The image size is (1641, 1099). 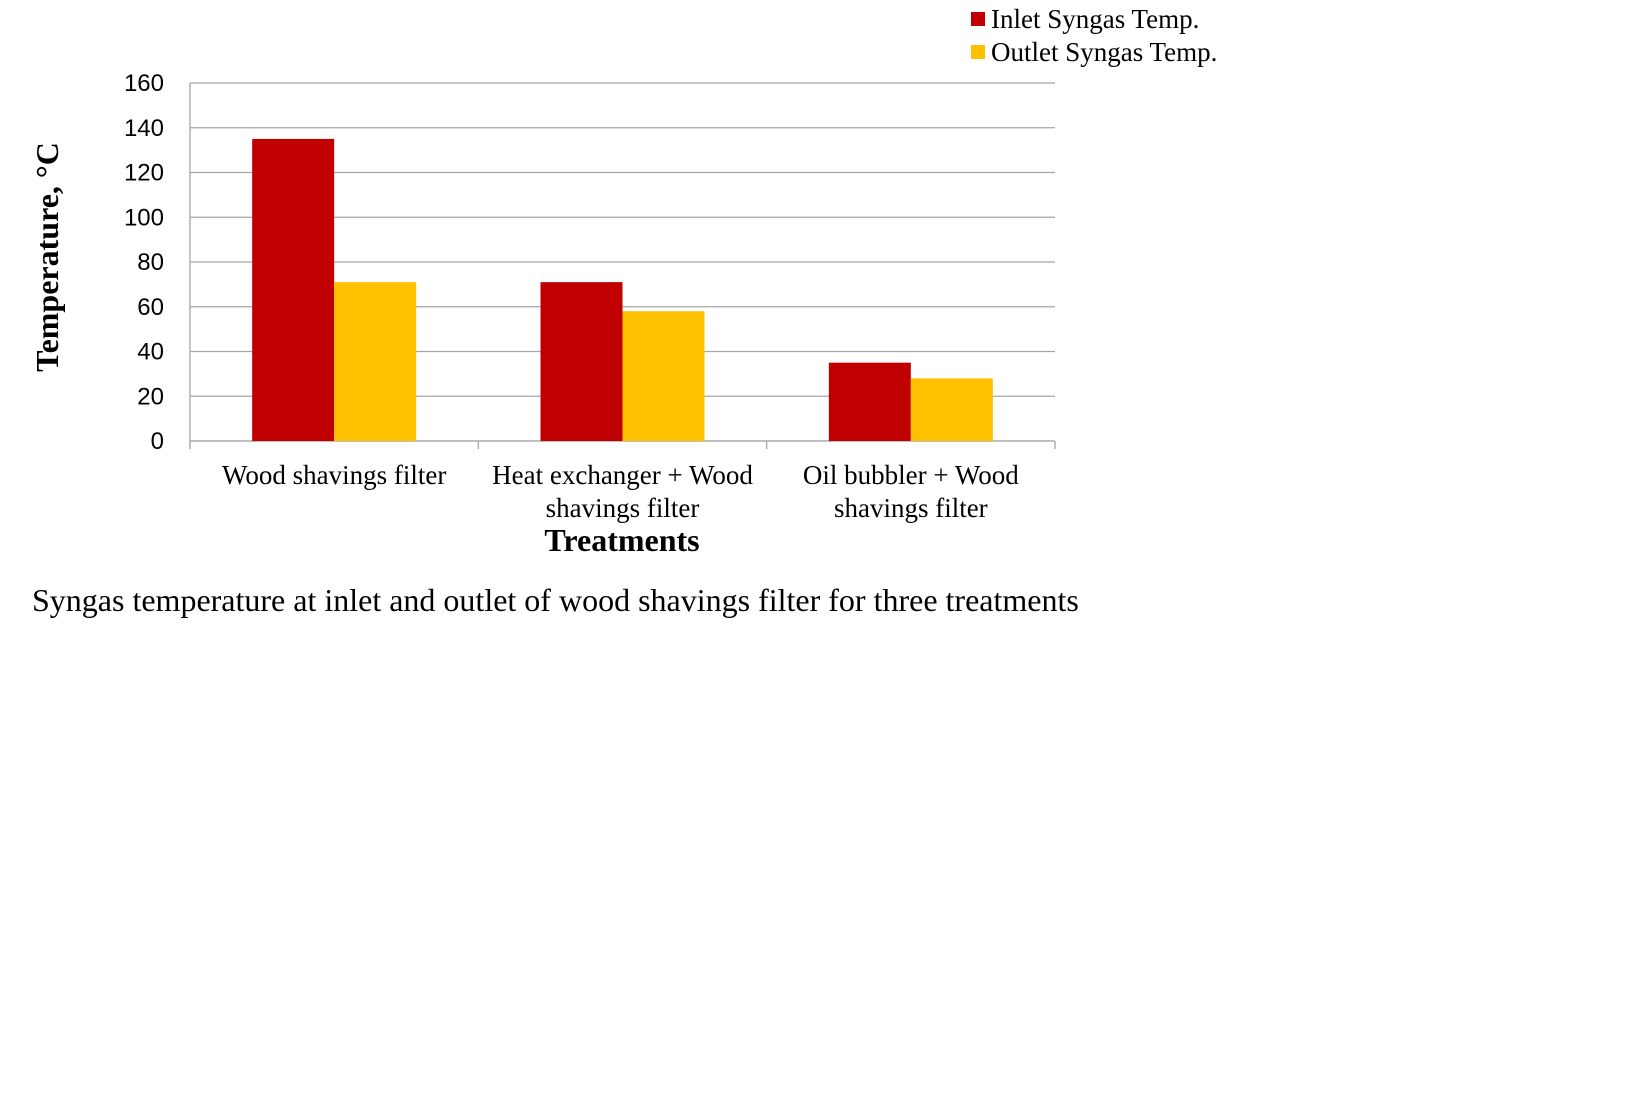 I want to click on x-category-label: Oil bubbler + Wood shavings filter, so click(x=911, y=491).